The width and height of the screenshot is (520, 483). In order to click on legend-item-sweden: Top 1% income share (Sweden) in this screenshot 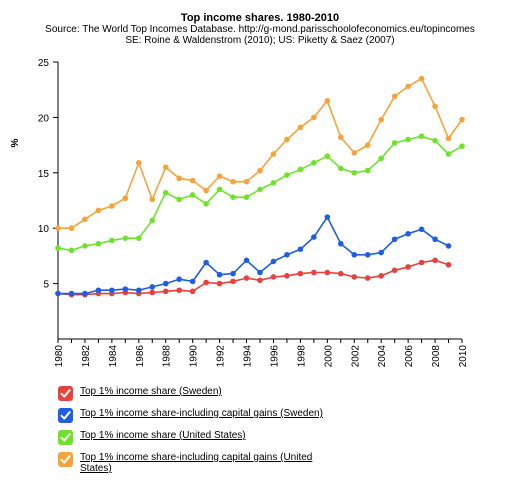, I will do `click(208, 393)`.